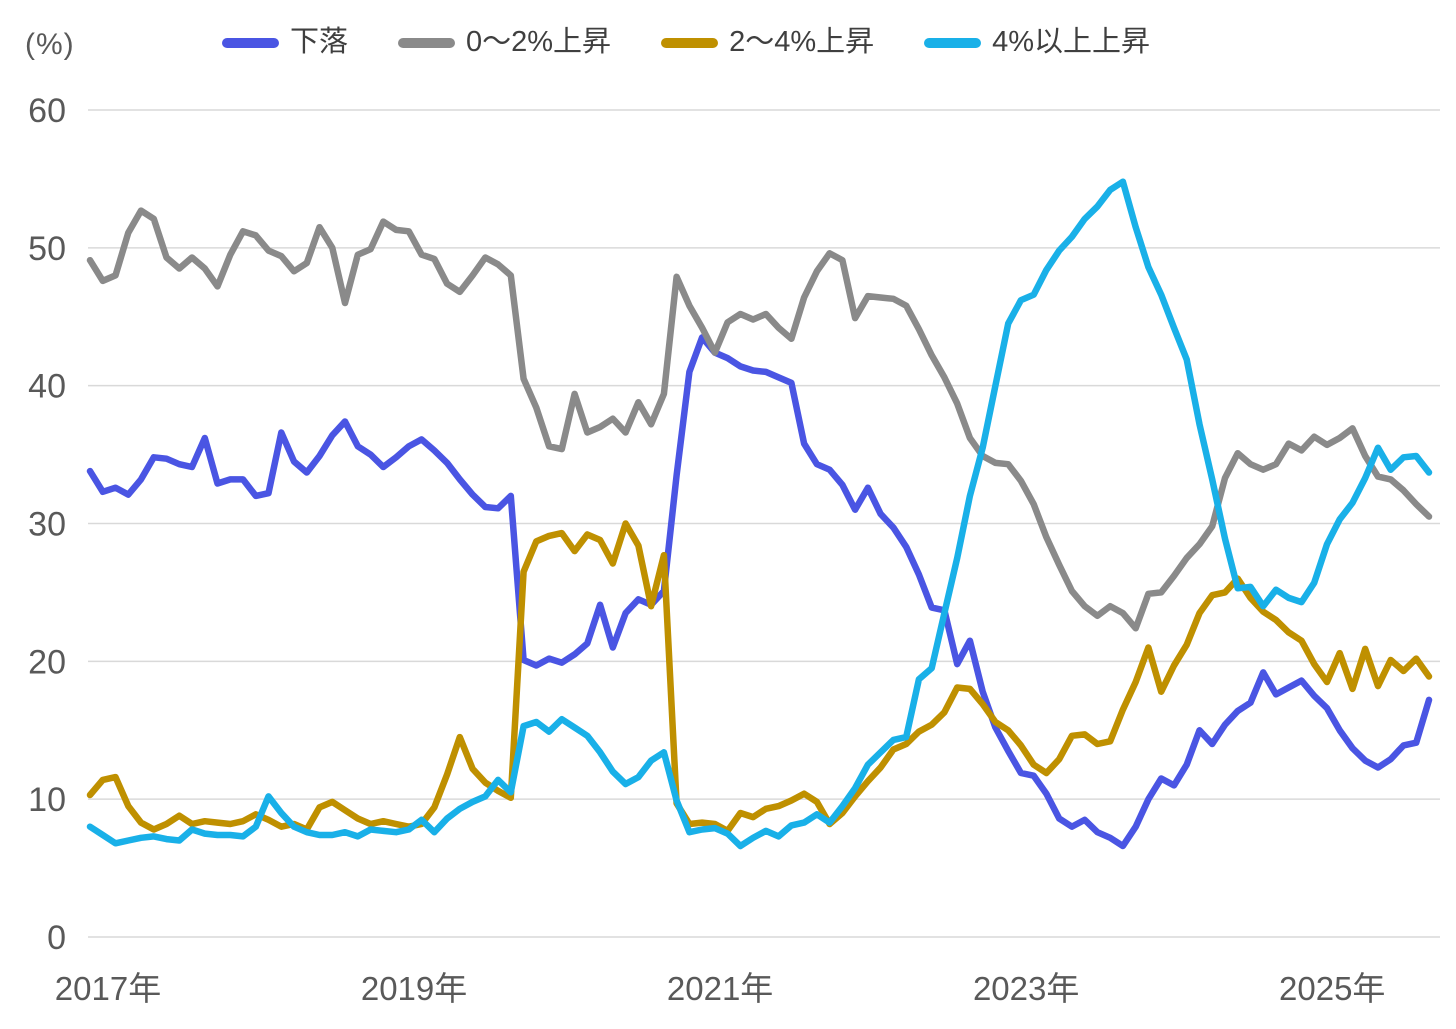 Image resolution: width=1456 pixels, height=1029 pixels. Describe the element at coordinates (802, 42) in the screenshot. I see `legend-label-rise-2-4pct: 2〜4%上昇` at that location.